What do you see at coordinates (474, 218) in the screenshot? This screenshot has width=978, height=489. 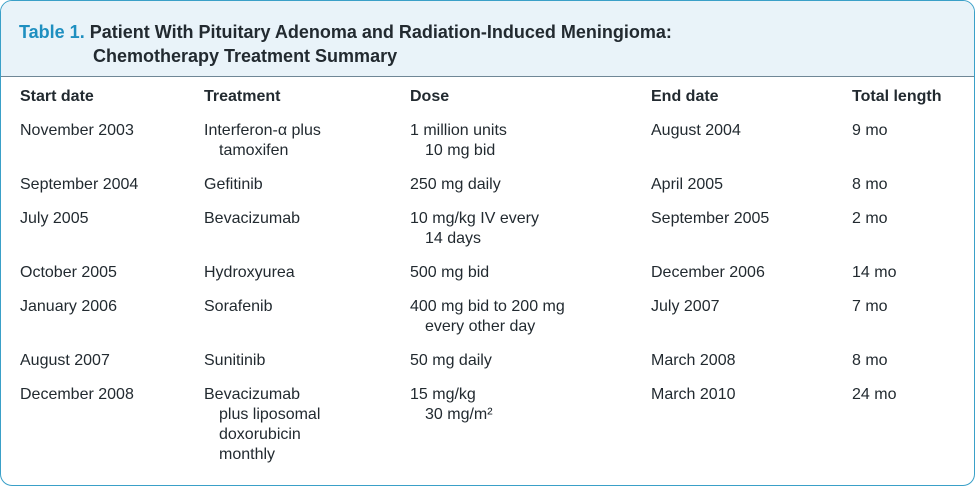 I see `cell-dose-line: 10 mg/kg IV every` at bounding box center [474, 218].